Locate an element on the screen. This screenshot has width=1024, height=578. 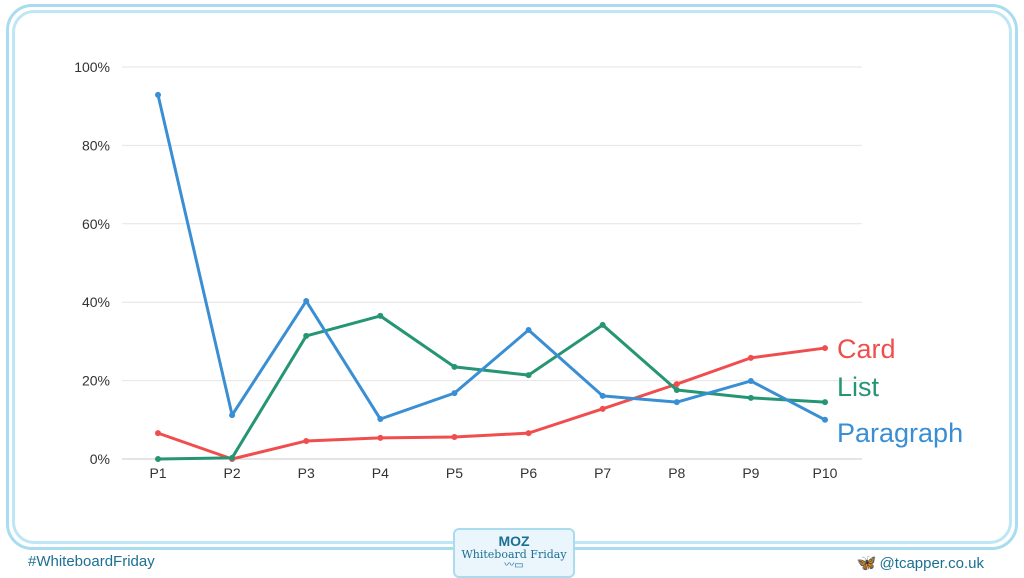
x-tick-label: P1 is located at coordinates (157, 473).